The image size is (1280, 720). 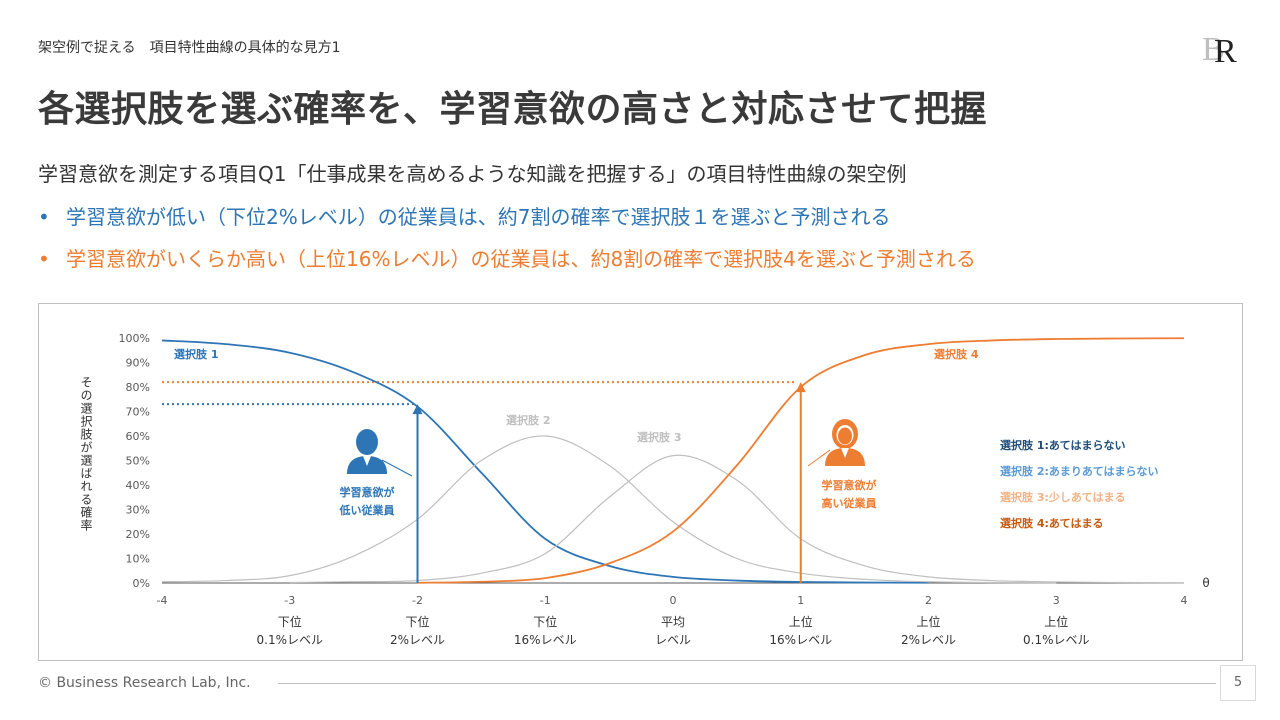 I want to click on copyright: © Business Research Lab, Inc., so click(x=144, y=683).